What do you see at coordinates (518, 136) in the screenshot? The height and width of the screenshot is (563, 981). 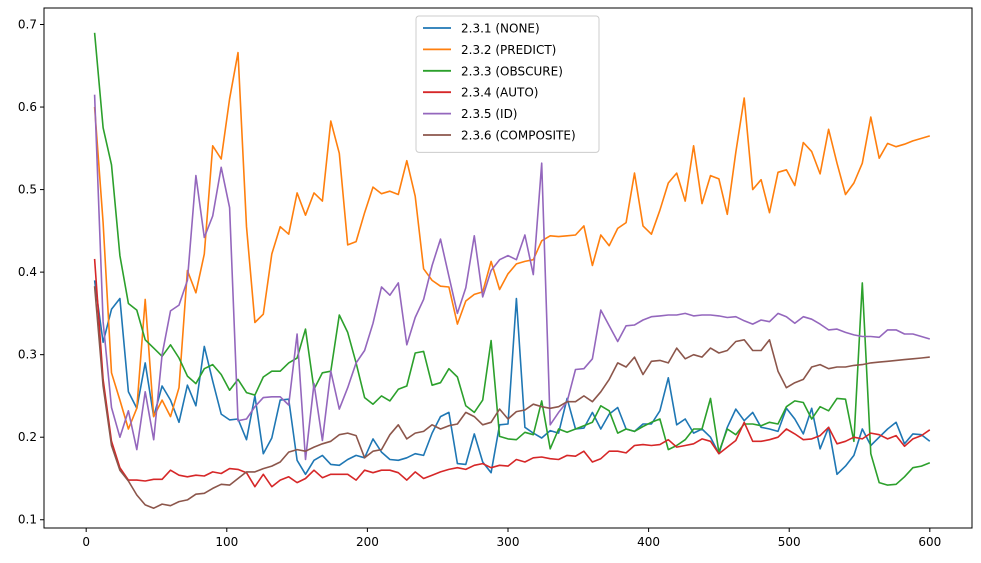 I see `legend-label: 2.3.6 (COMPOSITE)` at bounding box center [518, 136].